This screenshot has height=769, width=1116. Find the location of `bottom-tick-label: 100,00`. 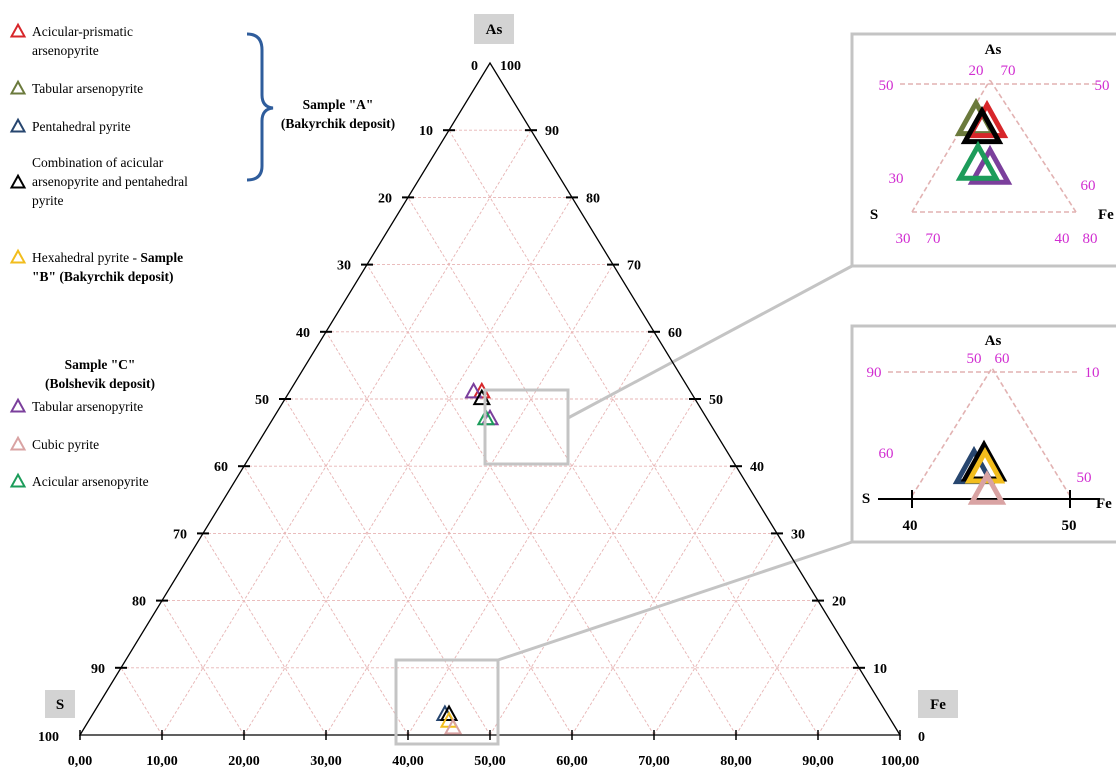

bottom-tick-label: 100,00 is located at coordinates (900, 761).